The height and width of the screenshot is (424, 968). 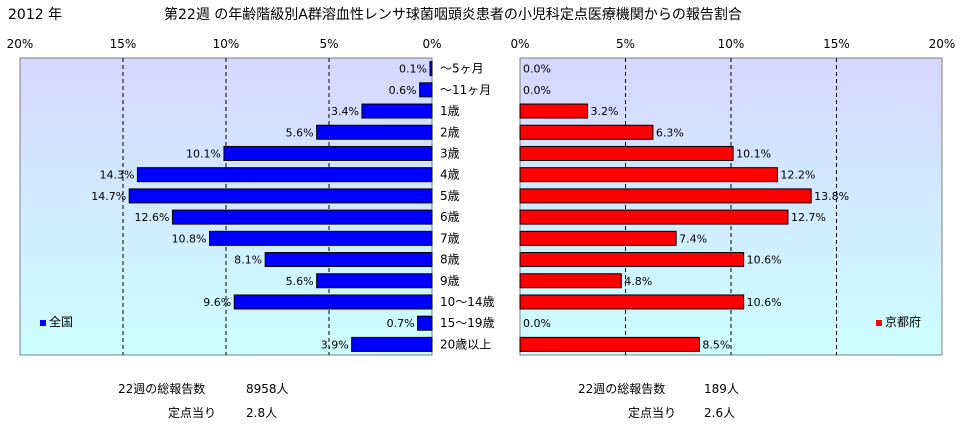 What do you see at coordinates (797, 175) in the screenshot?
I see `kyoto-data-label: 12.2%` at bounding box center [797, 175].